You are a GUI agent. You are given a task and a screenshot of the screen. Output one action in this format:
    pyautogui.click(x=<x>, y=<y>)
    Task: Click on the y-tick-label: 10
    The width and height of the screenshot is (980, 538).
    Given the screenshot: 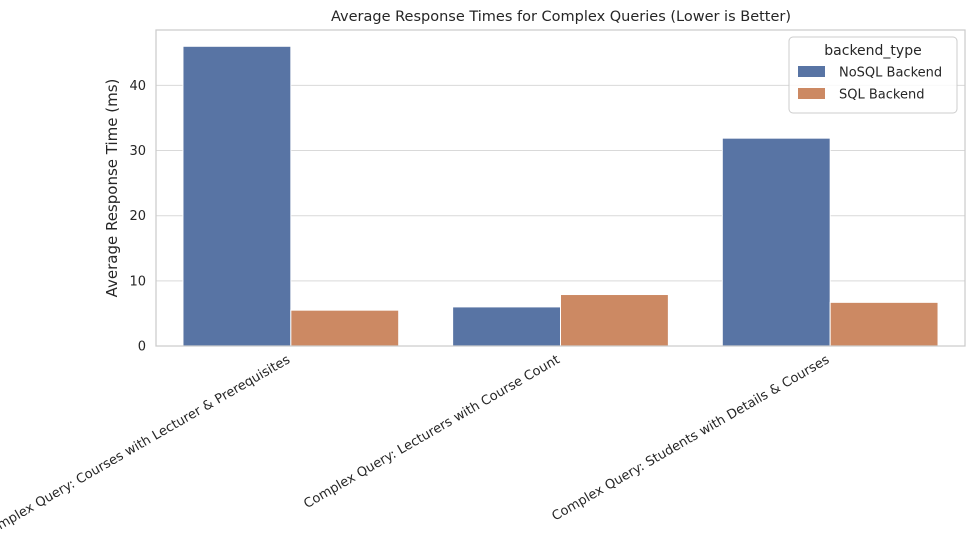 What is the action you would take?
    pyautogui.click(x=137, y=281)
    